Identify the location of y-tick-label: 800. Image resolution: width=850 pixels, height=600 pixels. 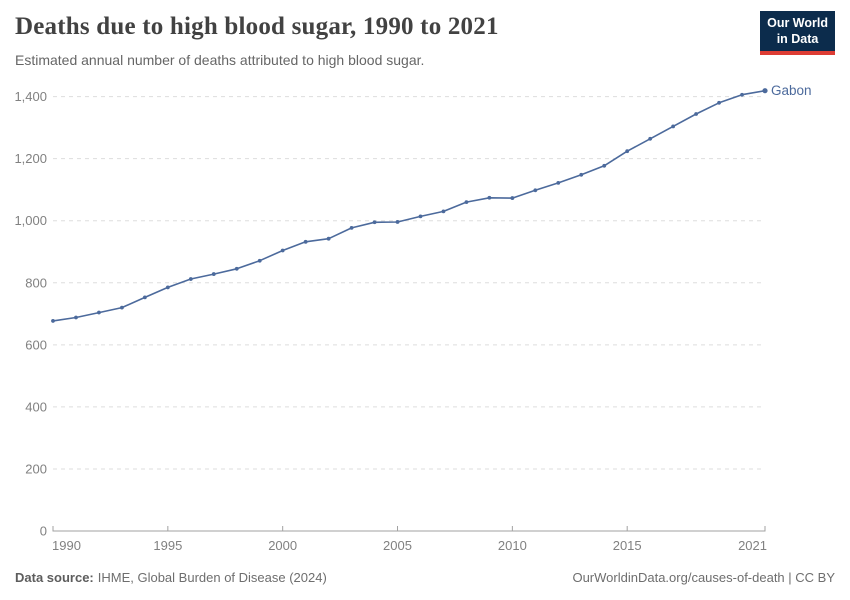
(36, 282).